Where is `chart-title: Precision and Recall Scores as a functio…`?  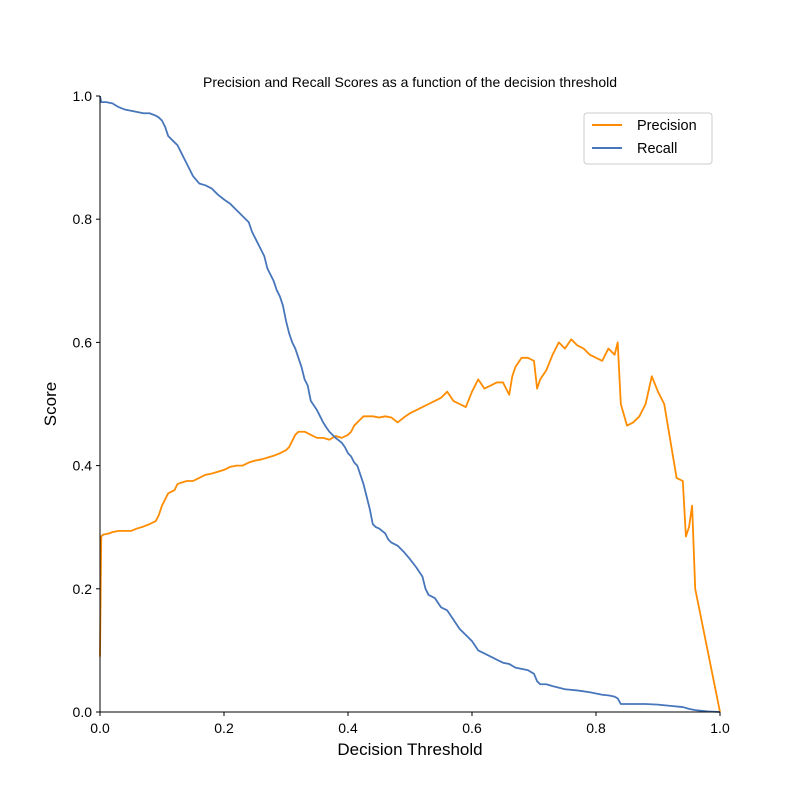
chart-title: Precision and Recall Scores as a functio… is located at coordinates (410, 82).